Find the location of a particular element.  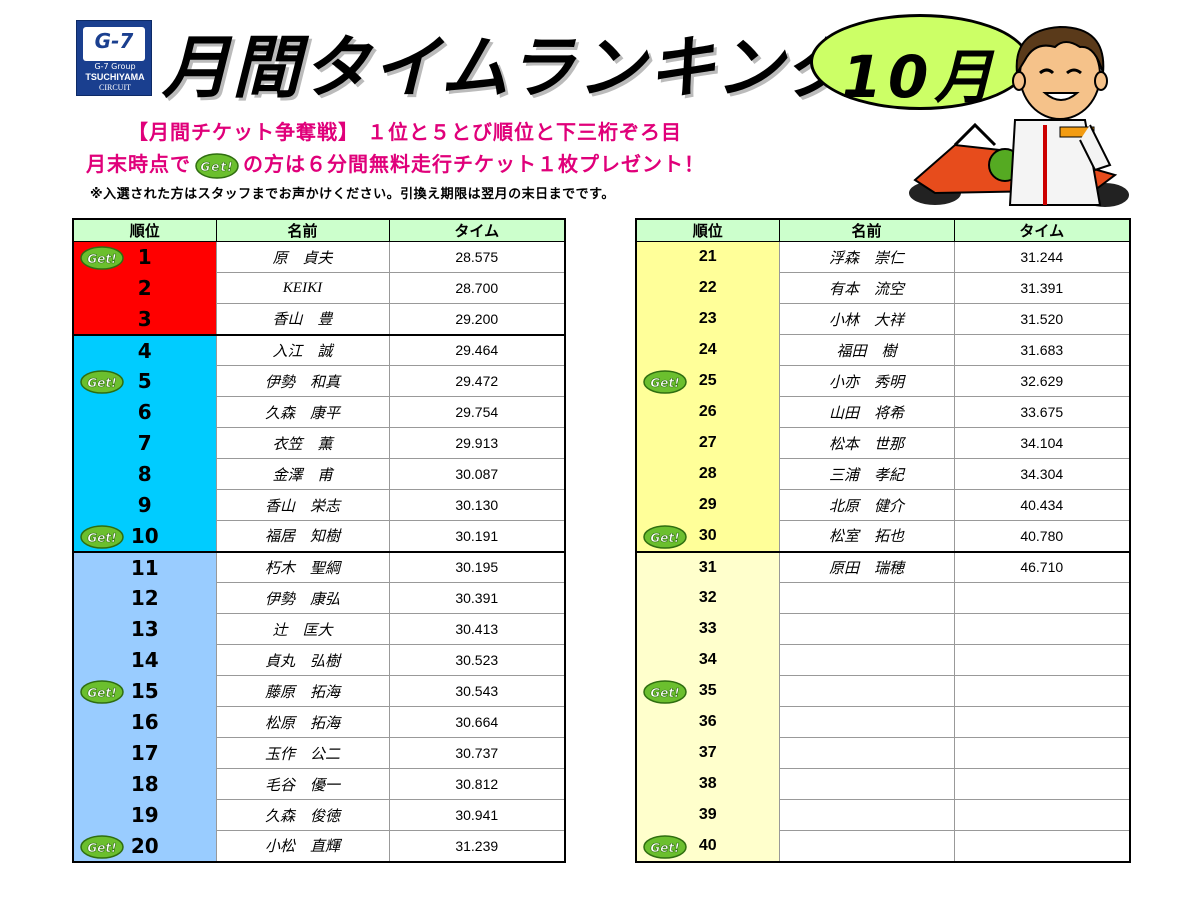

rank-cell: Get! 10 is located at coordinates (145, 536).